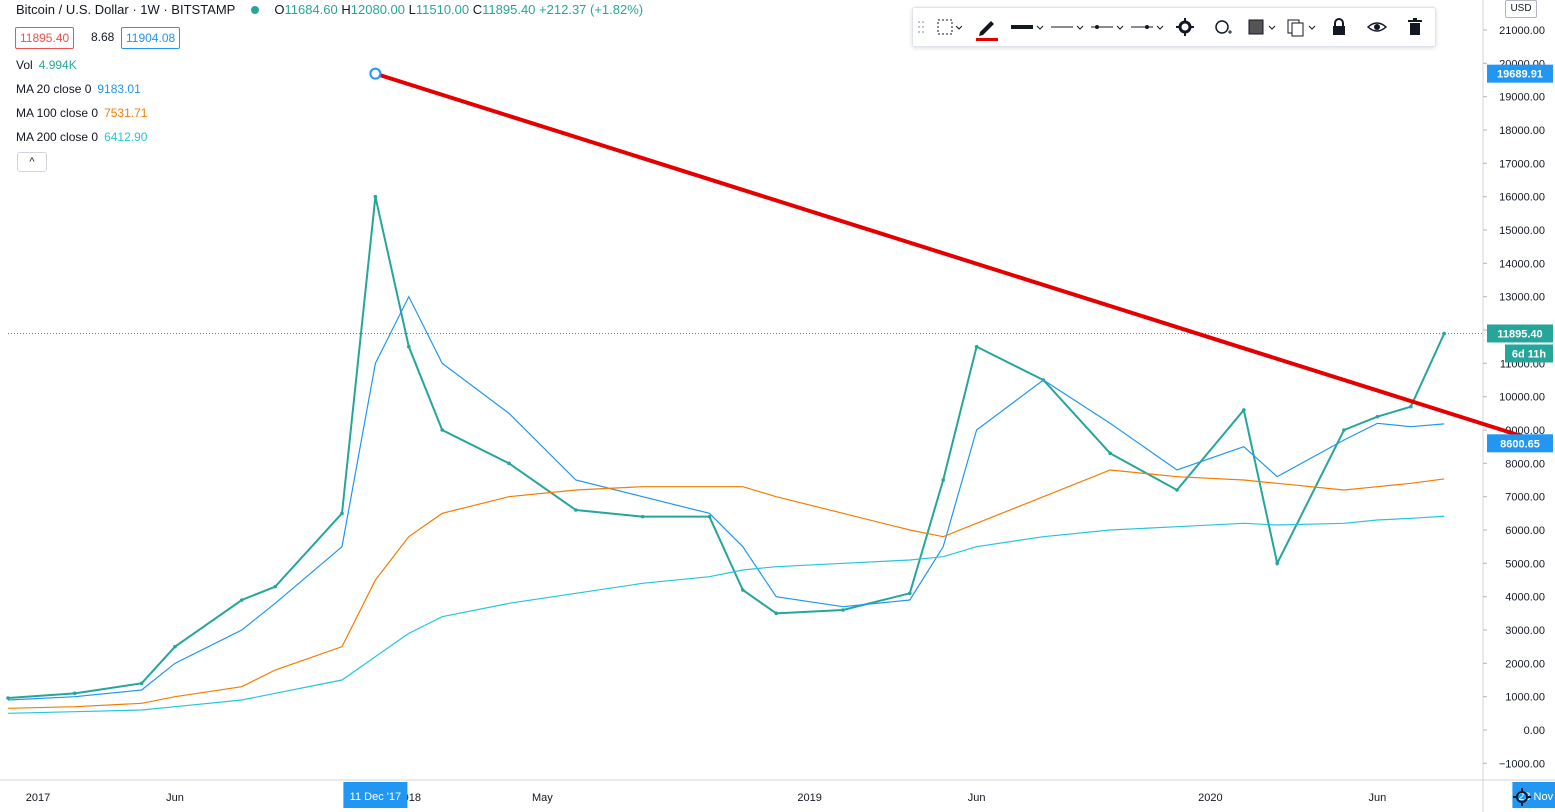 This screenshot has width=1555, height=812. Describe the element at coordinates (46, 65) in the screenshot. I see `volume-legend: Vol 4.994K` at that location.